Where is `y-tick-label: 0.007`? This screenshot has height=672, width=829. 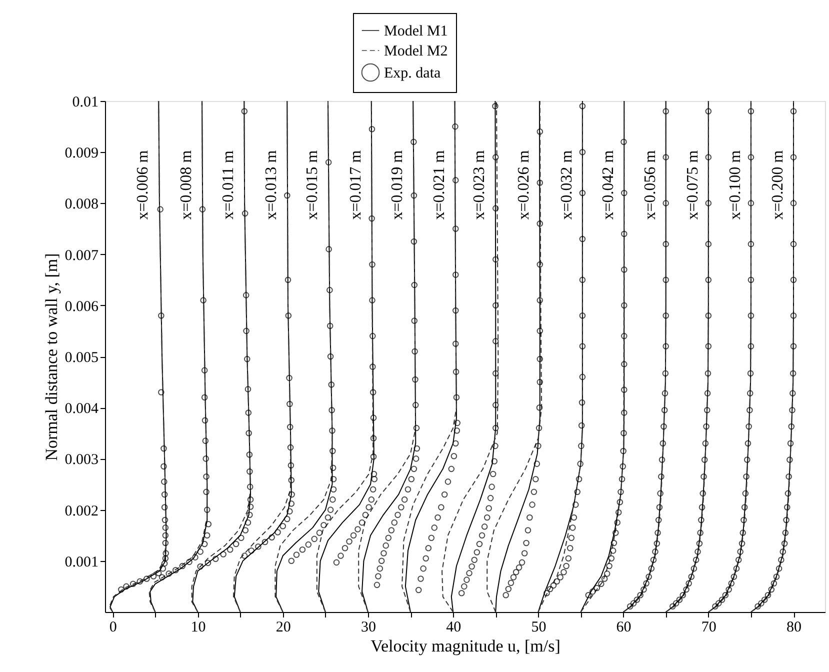 y-tick-label: 0.007 is located at coordinates (81, 256).